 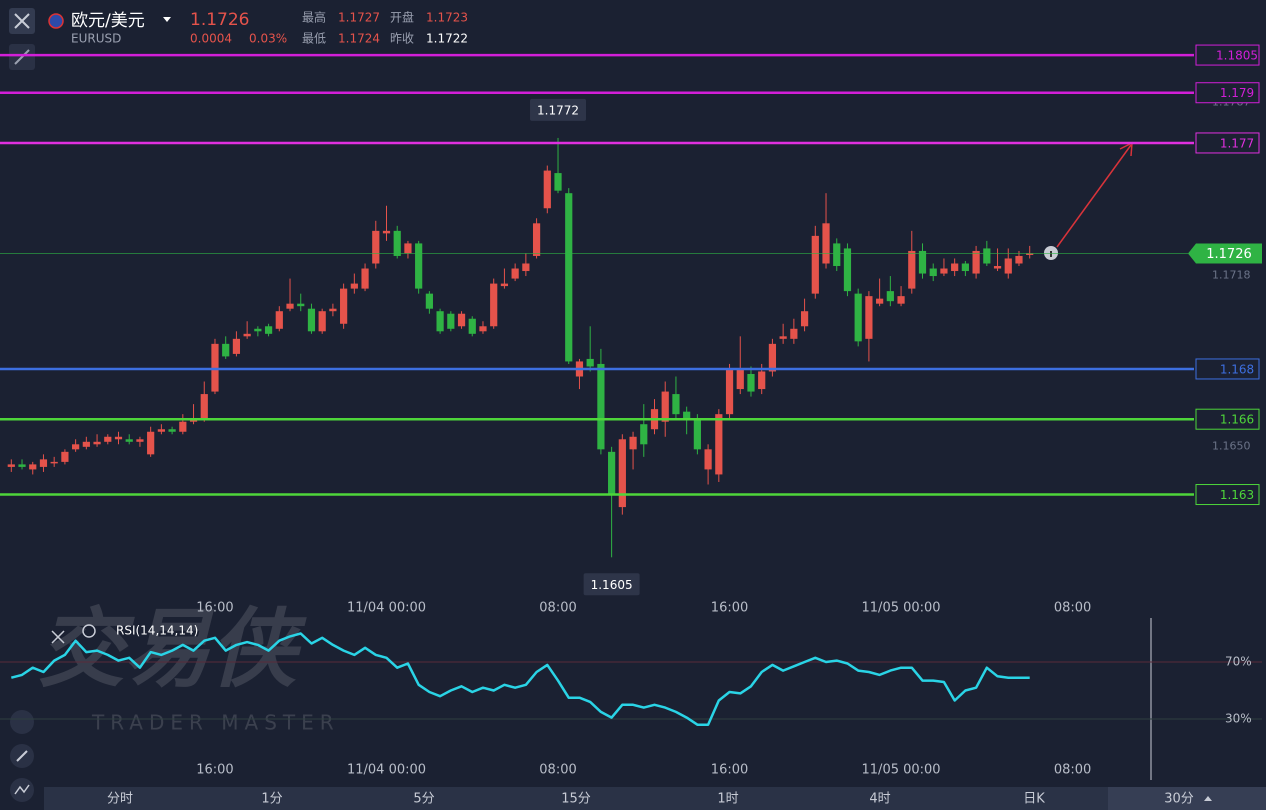 I want to click on level-label: 1.177, so click(x=1237, y=143).